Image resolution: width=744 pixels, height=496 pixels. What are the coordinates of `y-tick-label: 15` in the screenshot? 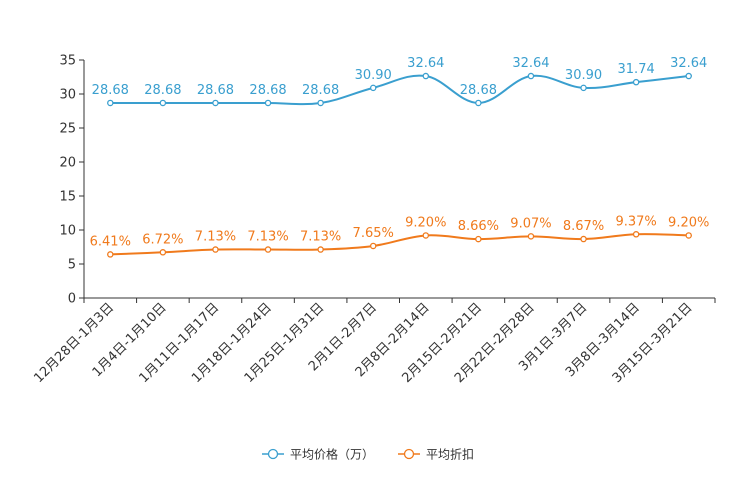 It's located at (67, 197).